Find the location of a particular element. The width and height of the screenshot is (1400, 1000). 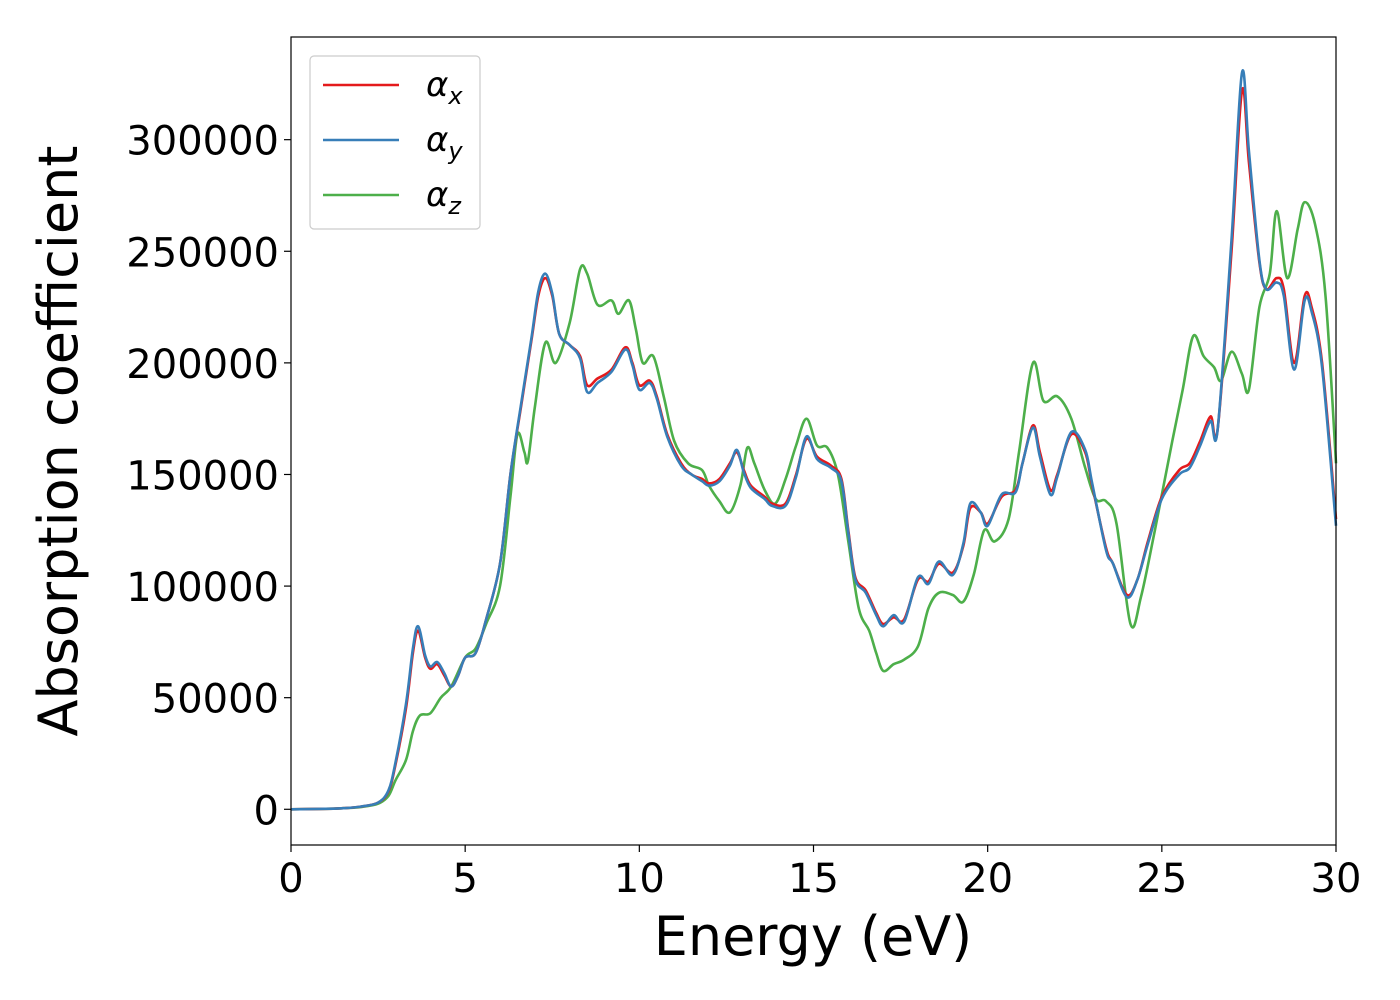

y-tick-label: 250000 is located at coordinates (202, 253).